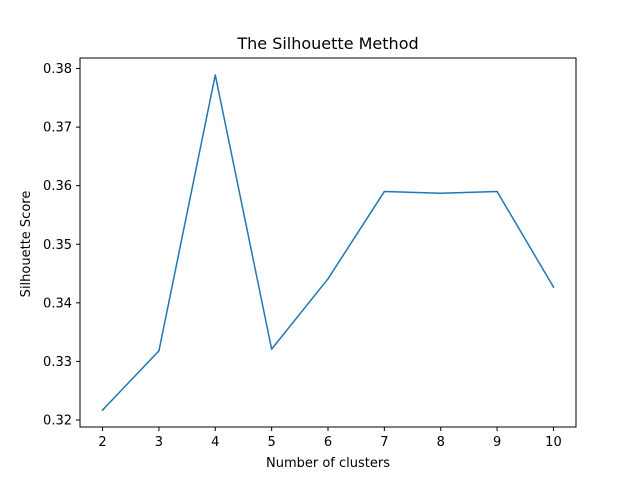 Image resolution: width=640 pixels, height=480 pixels. Describe the element at coordinates (497, 442) in the screenshot. I see `x-tick-label: 9` at that location.